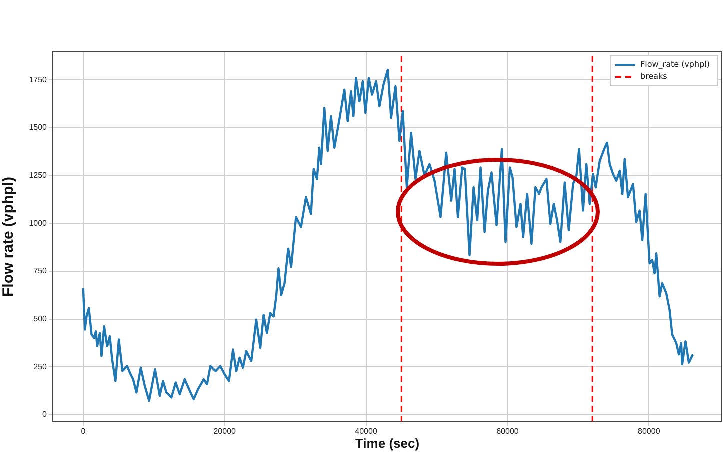 The height and width of the screenshot is (452, 723). I want to click on y-tick-label: 500, so click(41, 319).